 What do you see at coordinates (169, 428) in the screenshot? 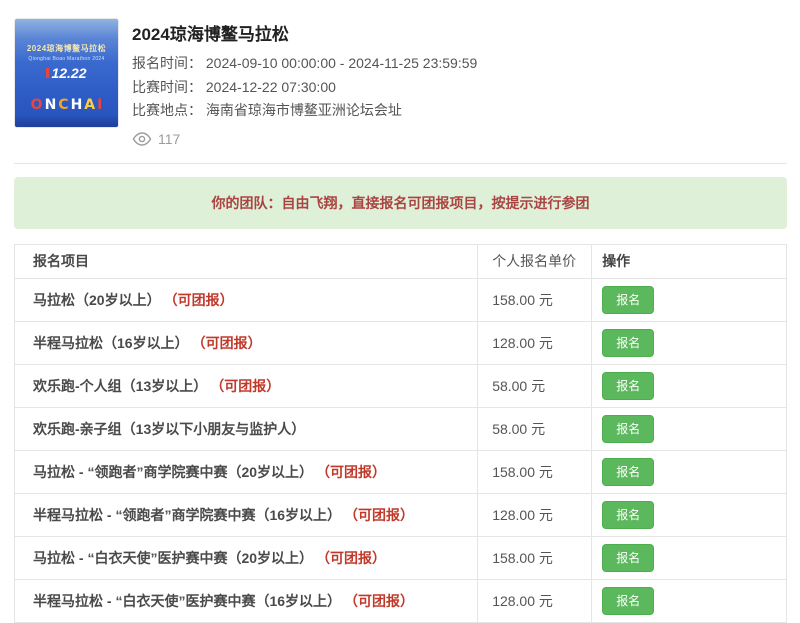
I see `item-name: 欢乐跑-亲子组（13岁以下小朋友与监护人）` at bounding box center [169, 428].